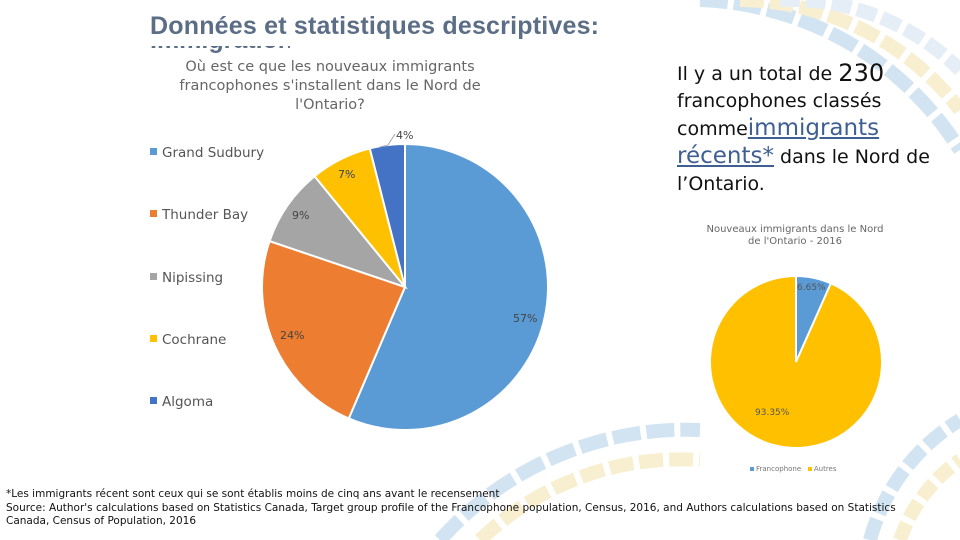  What do you see at coordinates (811, 288) in the screenshot?
I see `pie2-label-francophone: 6.65%` at bounding box center [811, 288].